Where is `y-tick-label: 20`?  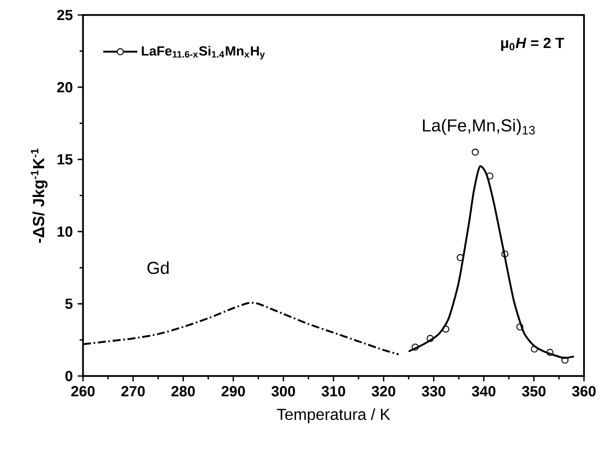 y-tick-label: 20 is located at coordinates (64, 87).